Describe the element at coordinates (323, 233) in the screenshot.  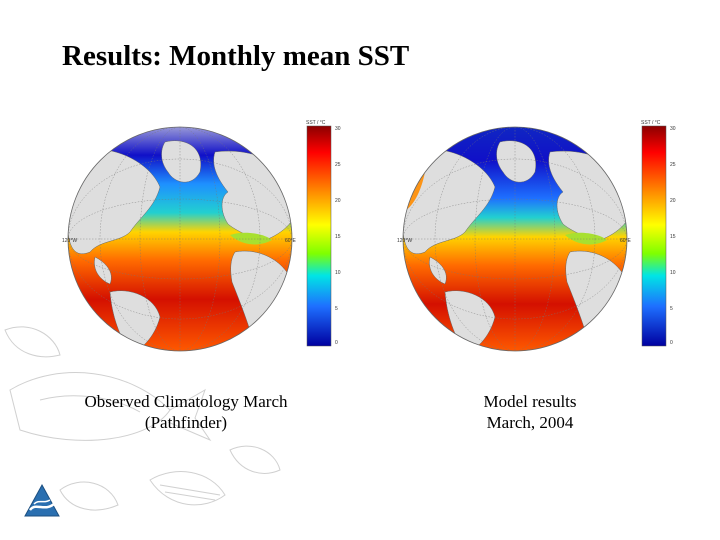
I see `observed-colorbar: SST / °C 30 25 20 15 10 5 0` at that location.